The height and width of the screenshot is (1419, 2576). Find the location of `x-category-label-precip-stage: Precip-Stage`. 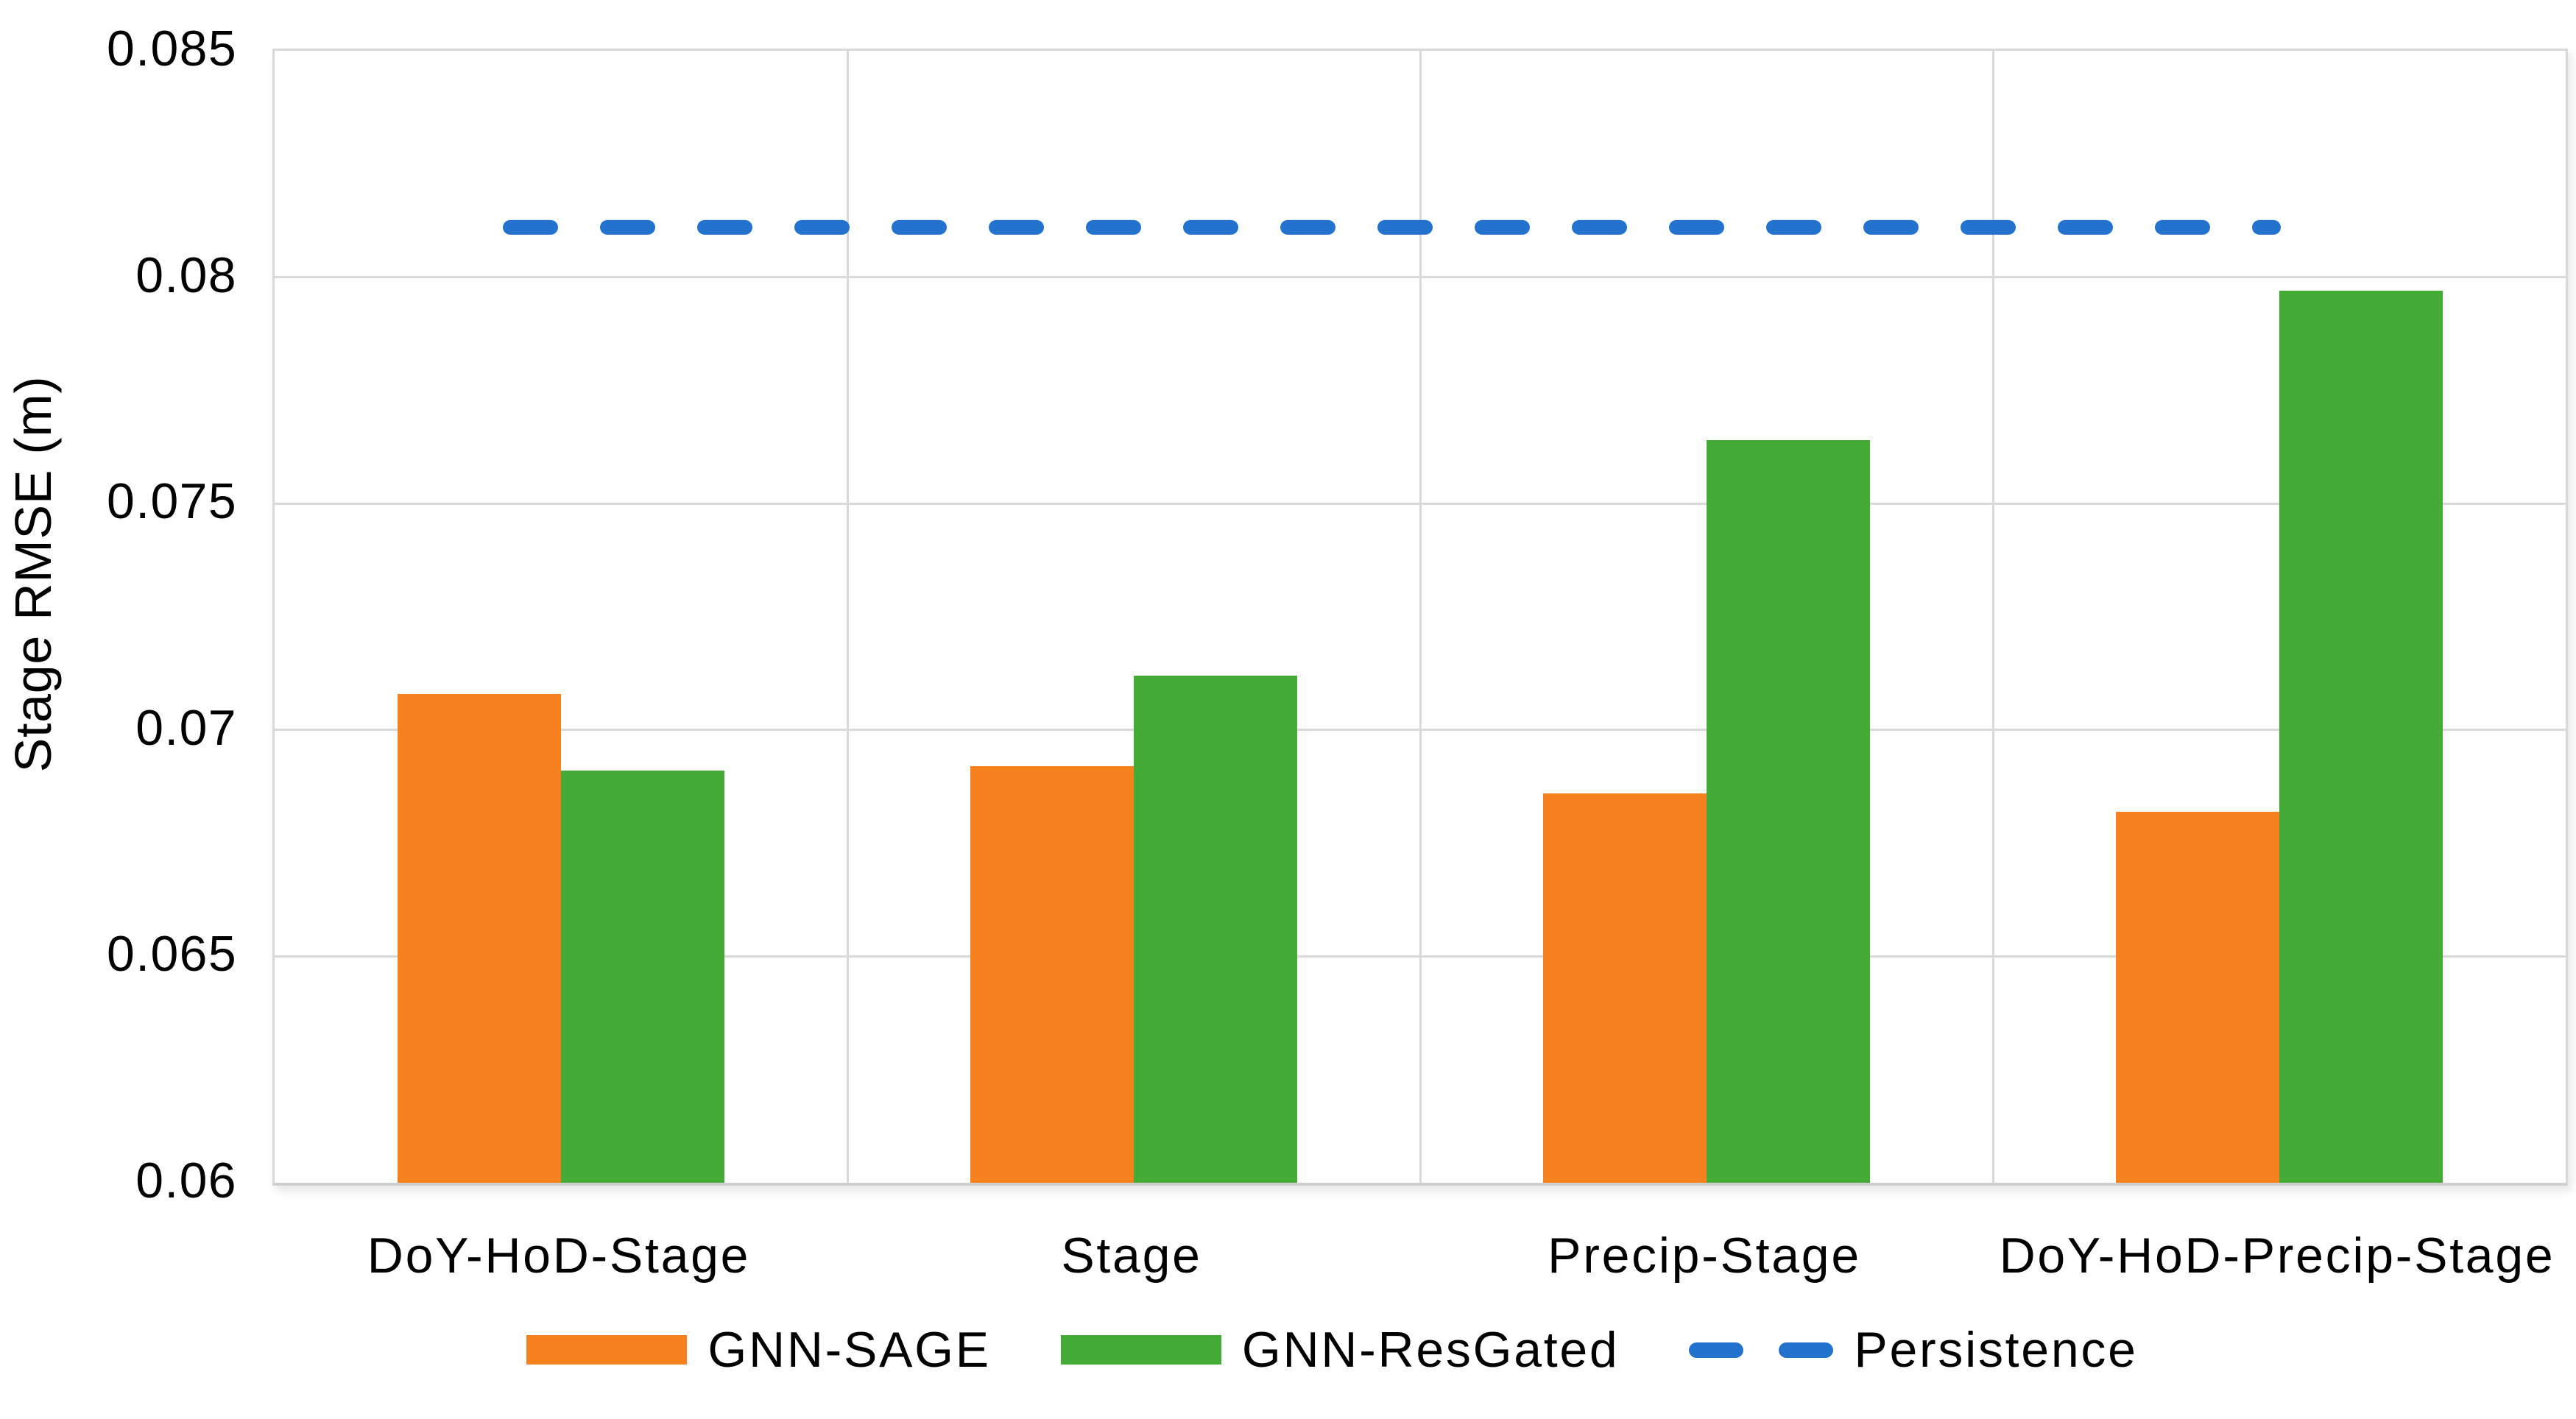

x-category-label-precip-stage: Precip-Stage is located at coordinates (1704, 1256).